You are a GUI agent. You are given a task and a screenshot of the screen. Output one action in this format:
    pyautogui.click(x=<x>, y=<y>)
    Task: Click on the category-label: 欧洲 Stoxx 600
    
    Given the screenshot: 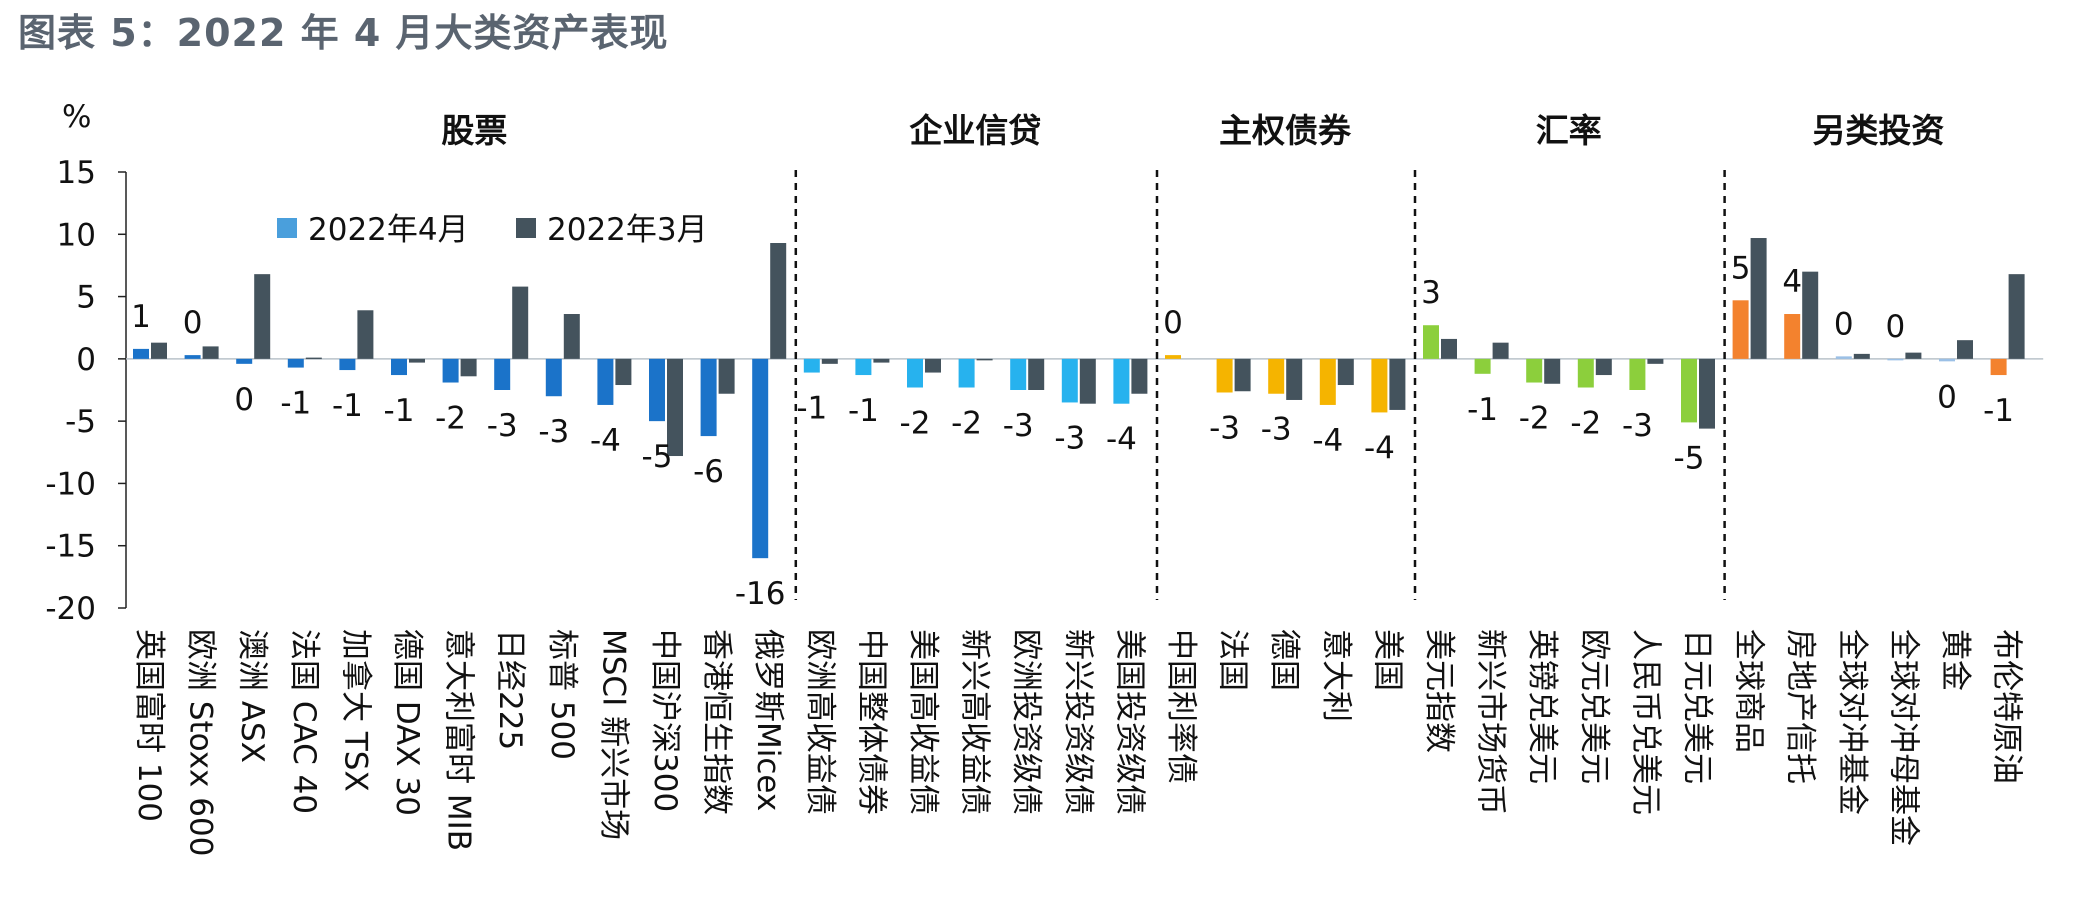 What is the action you would take?
    pyautogui.click(x=201, y=742)
    